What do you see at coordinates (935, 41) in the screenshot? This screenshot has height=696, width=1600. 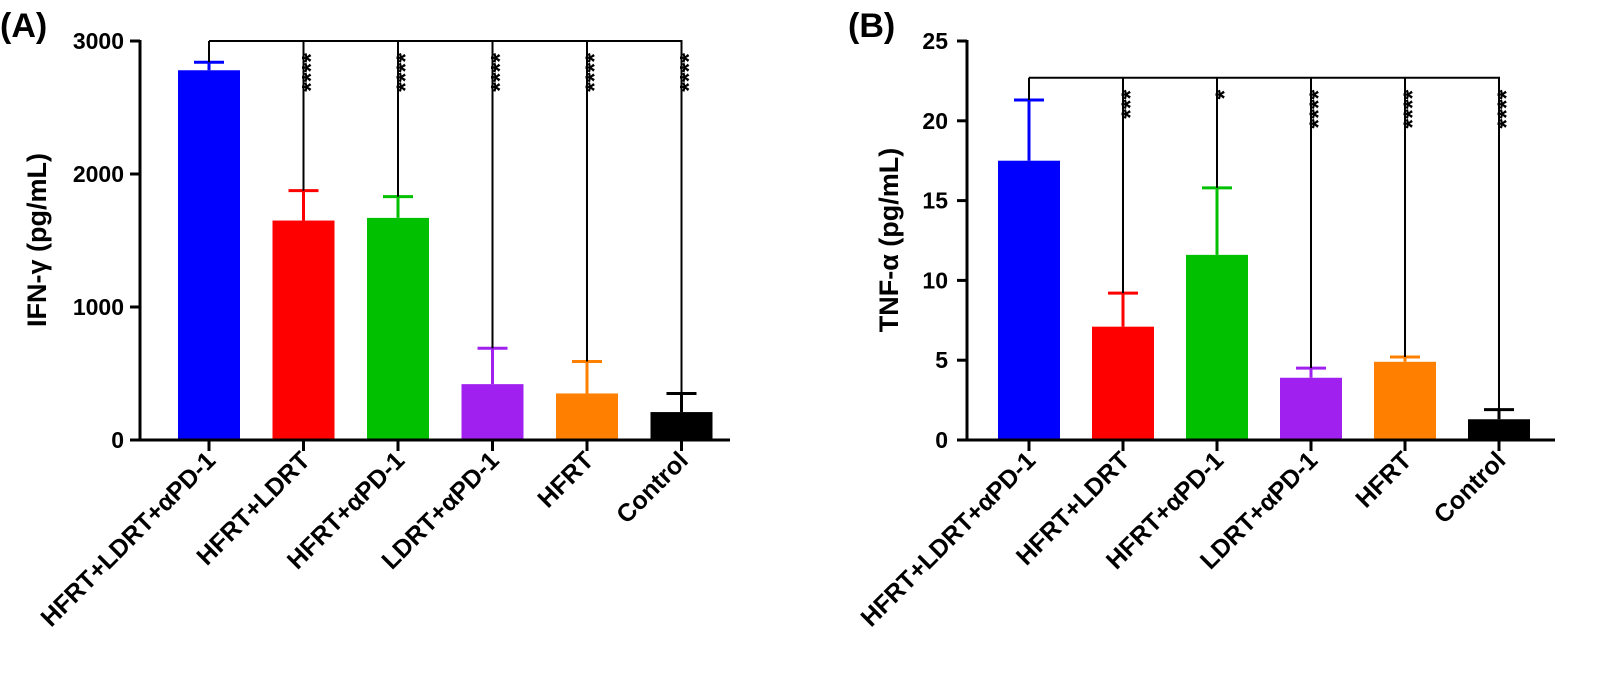 I see `y-tick-label: 25` at bounding box center [935, 41].